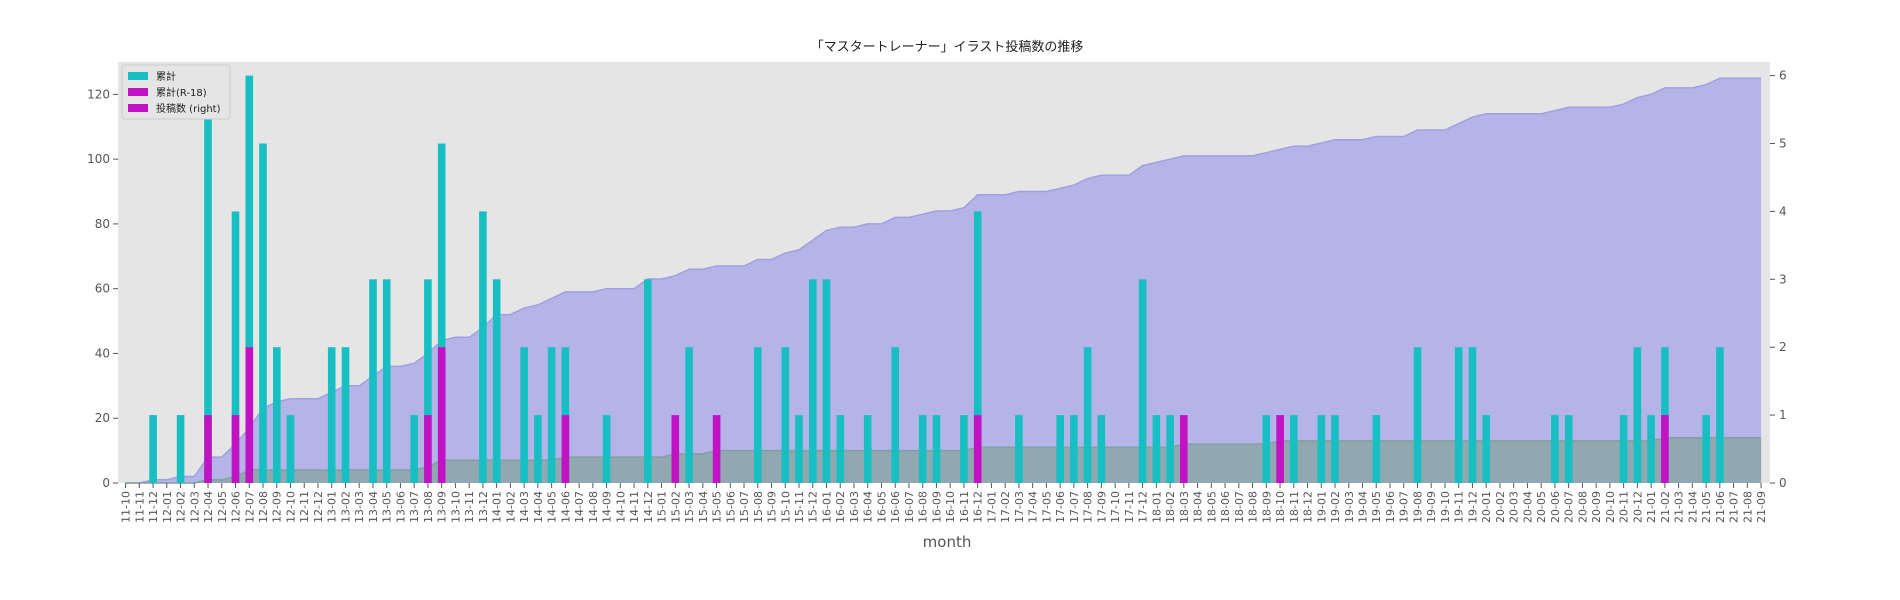  I want to click on x-tick-label-14-05: 14-05, so click(552, 507).